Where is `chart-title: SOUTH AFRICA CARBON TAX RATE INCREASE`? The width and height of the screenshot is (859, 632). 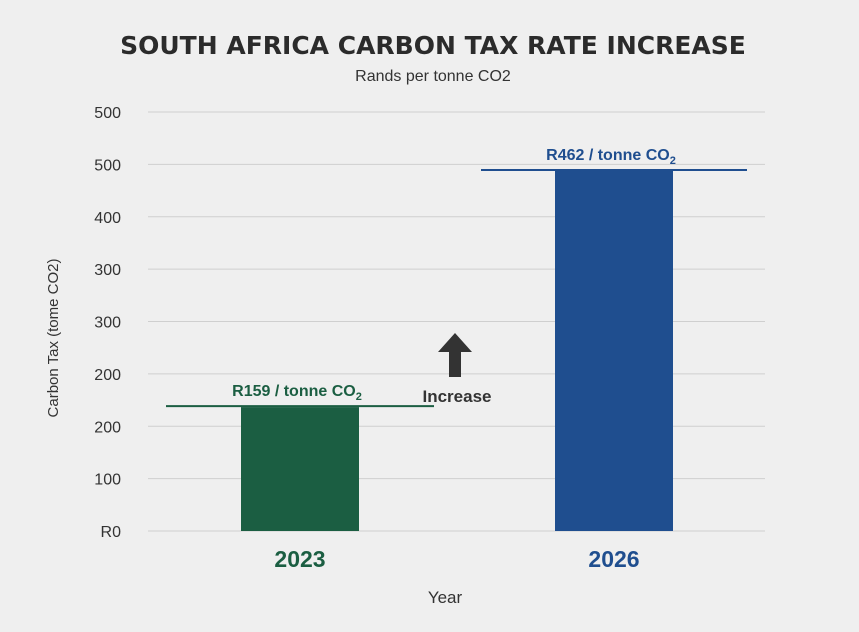 chart-title: SOUTH AFRICA CARBON TAX RATE INCREASE is located at coordinates (433, 45).